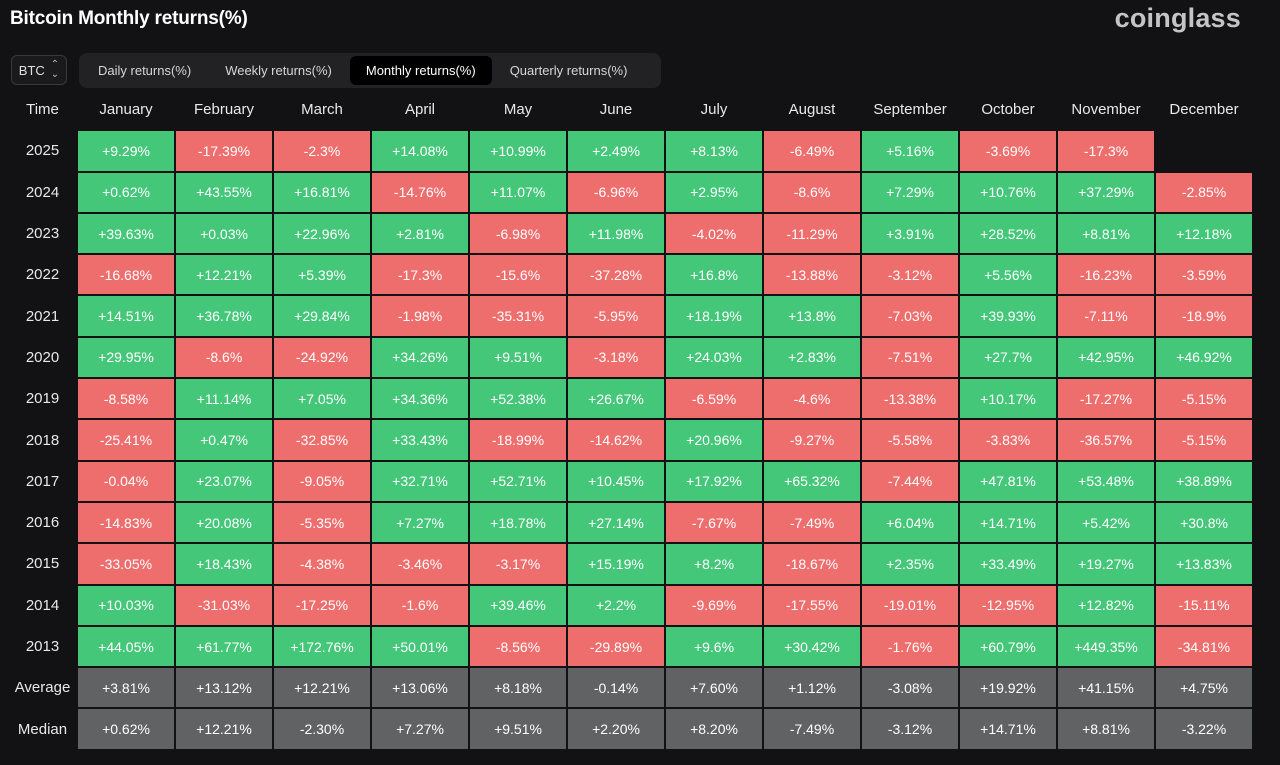 Image resolution: width=1280 pixels, height=765 pixels. Describe the element at coordinates (322, 316) in the screenshot. I see `return-cell: +29.84%` at that location.